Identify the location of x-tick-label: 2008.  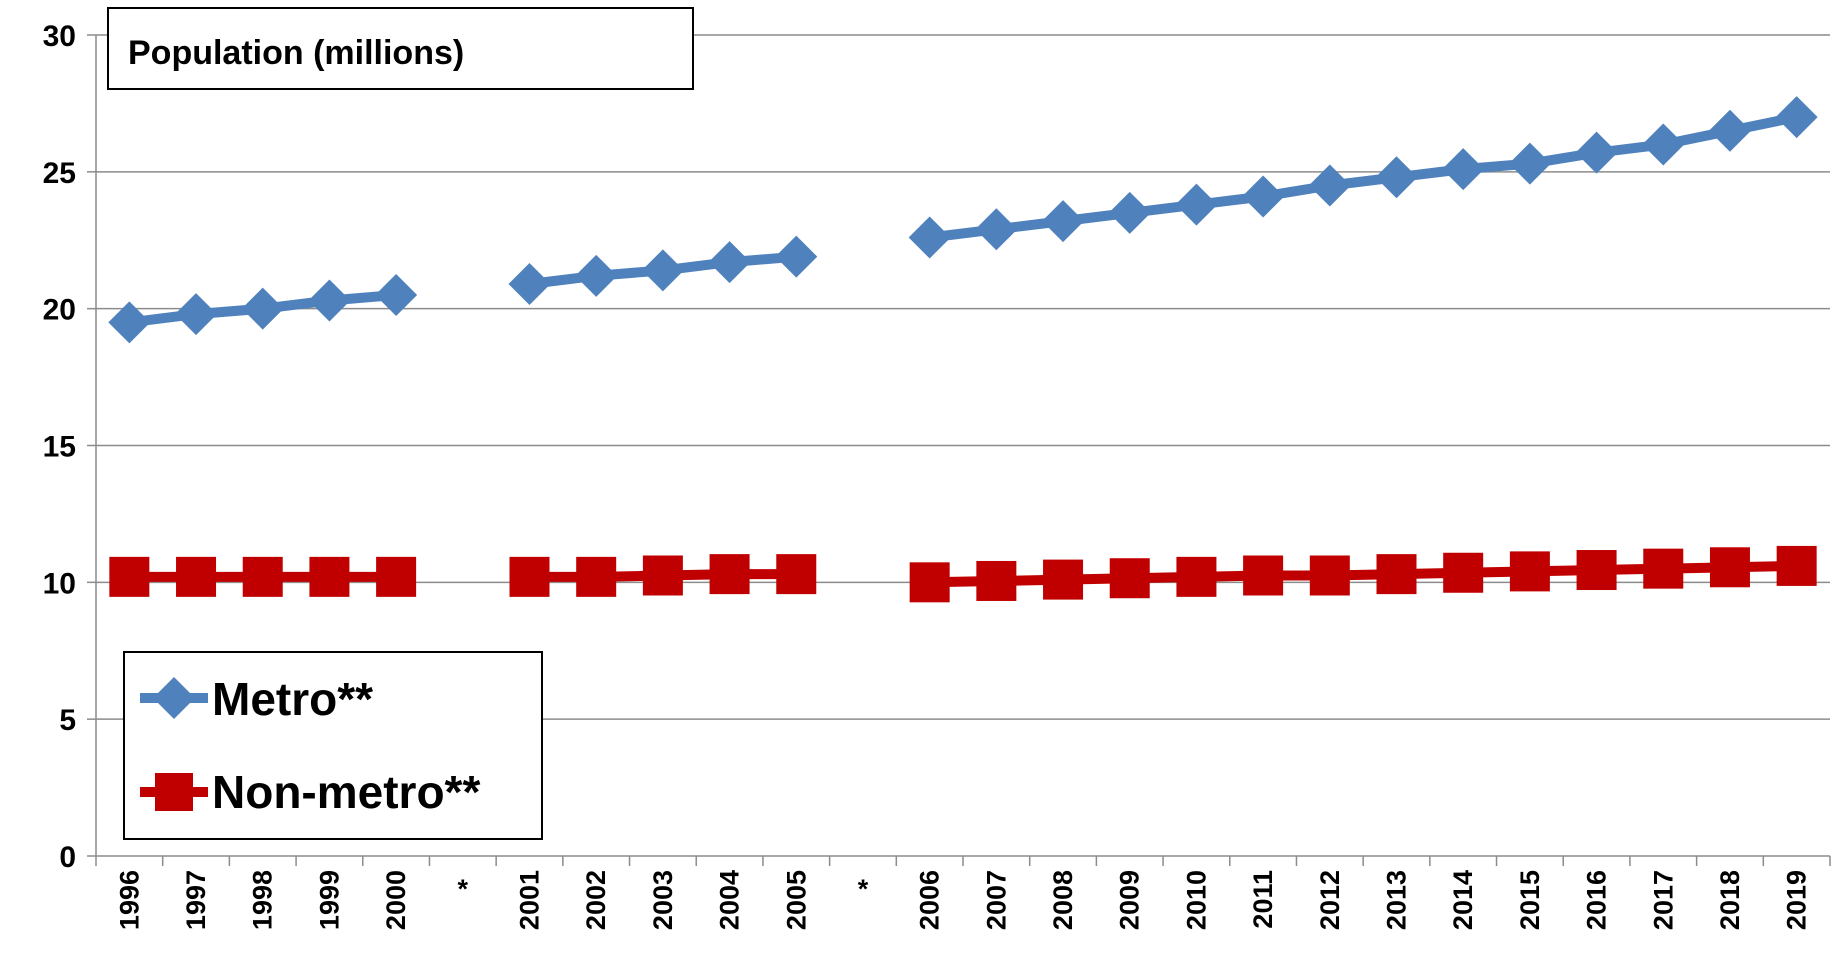
(1063, 900).